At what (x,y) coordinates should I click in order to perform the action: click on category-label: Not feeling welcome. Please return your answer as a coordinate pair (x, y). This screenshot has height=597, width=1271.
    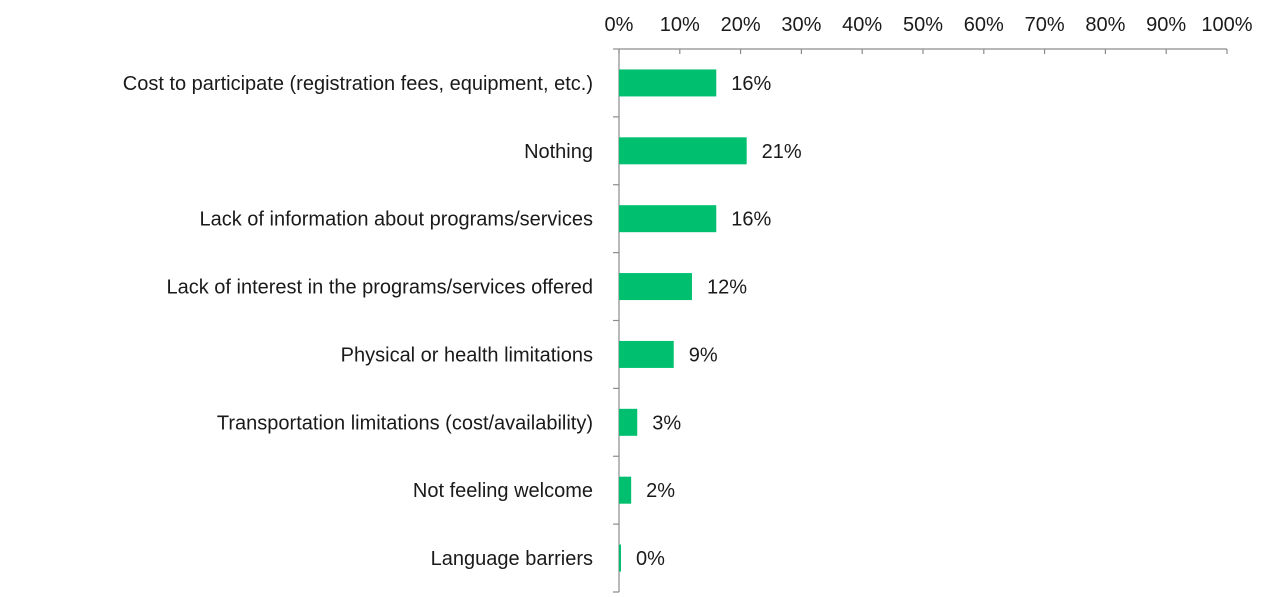
    Looking at the image, I should click on (503, 491).